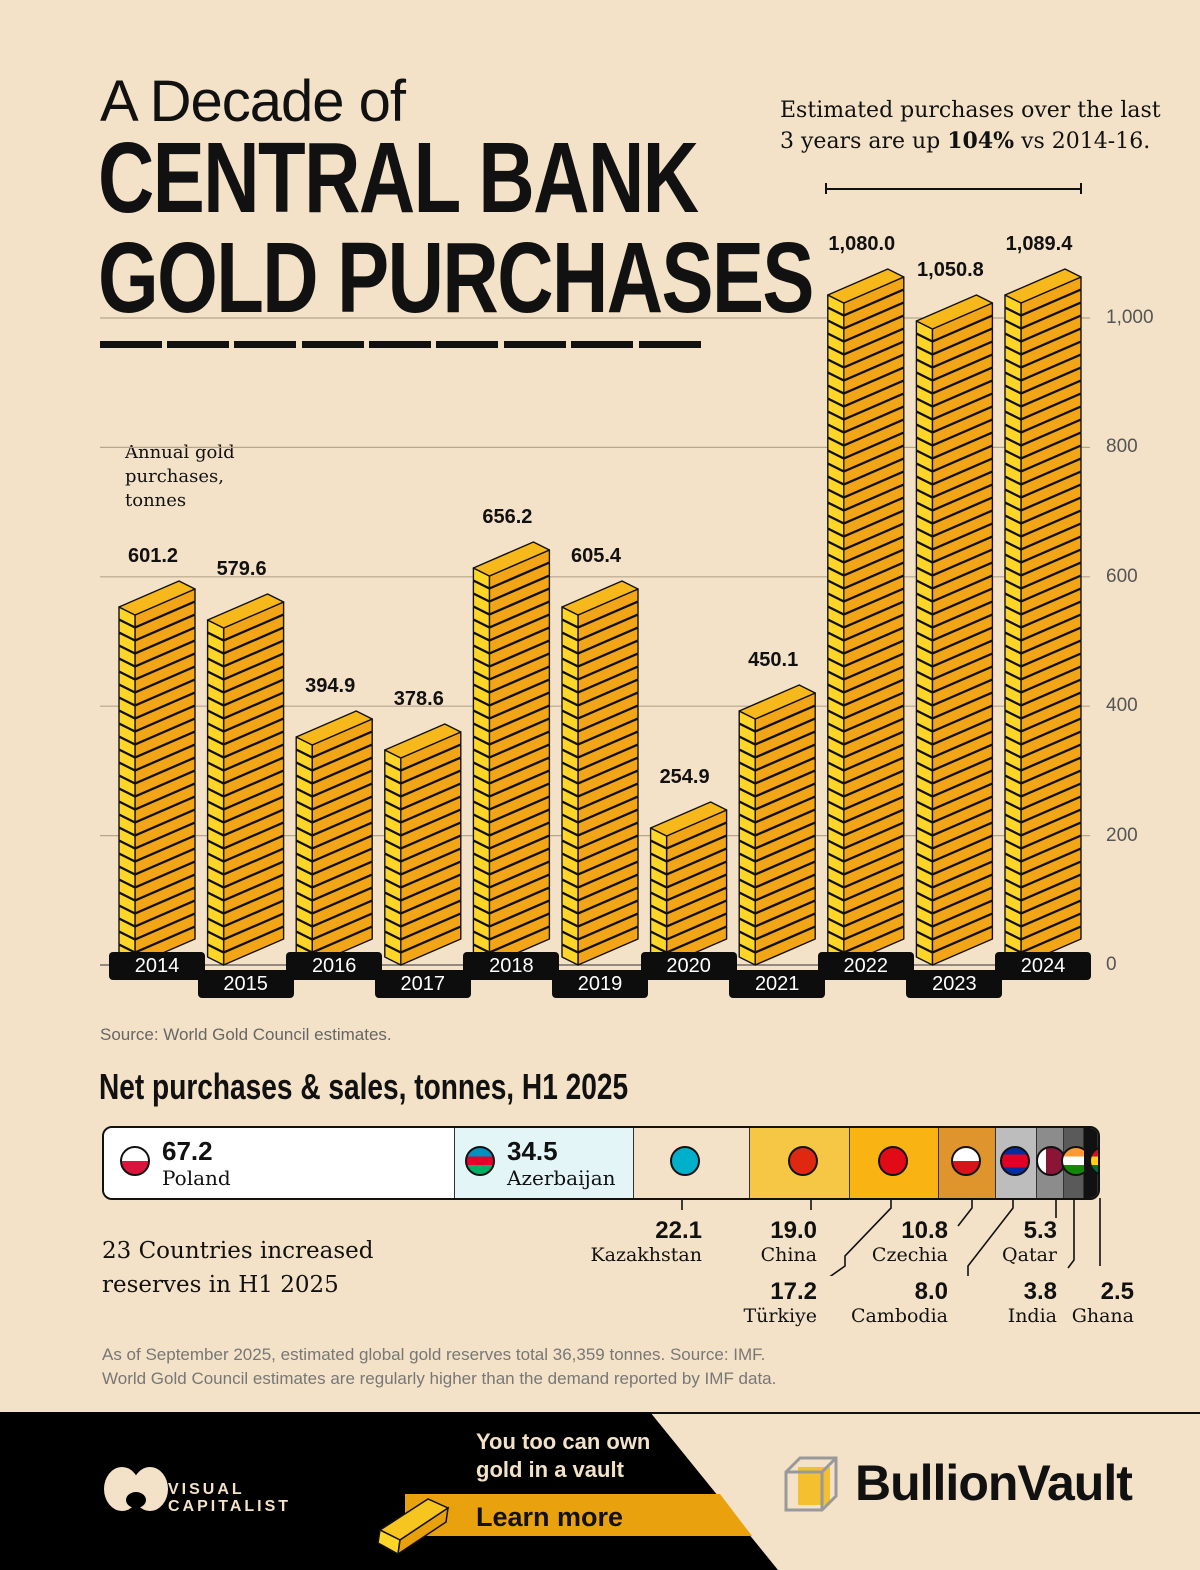 Image resolution: width=1200 pixels, height=1570 pixels. What do you see at coordinates (135, 1161) in the screenshot?
I see `poland-flag-icon` at bounding box center [135, 1161].